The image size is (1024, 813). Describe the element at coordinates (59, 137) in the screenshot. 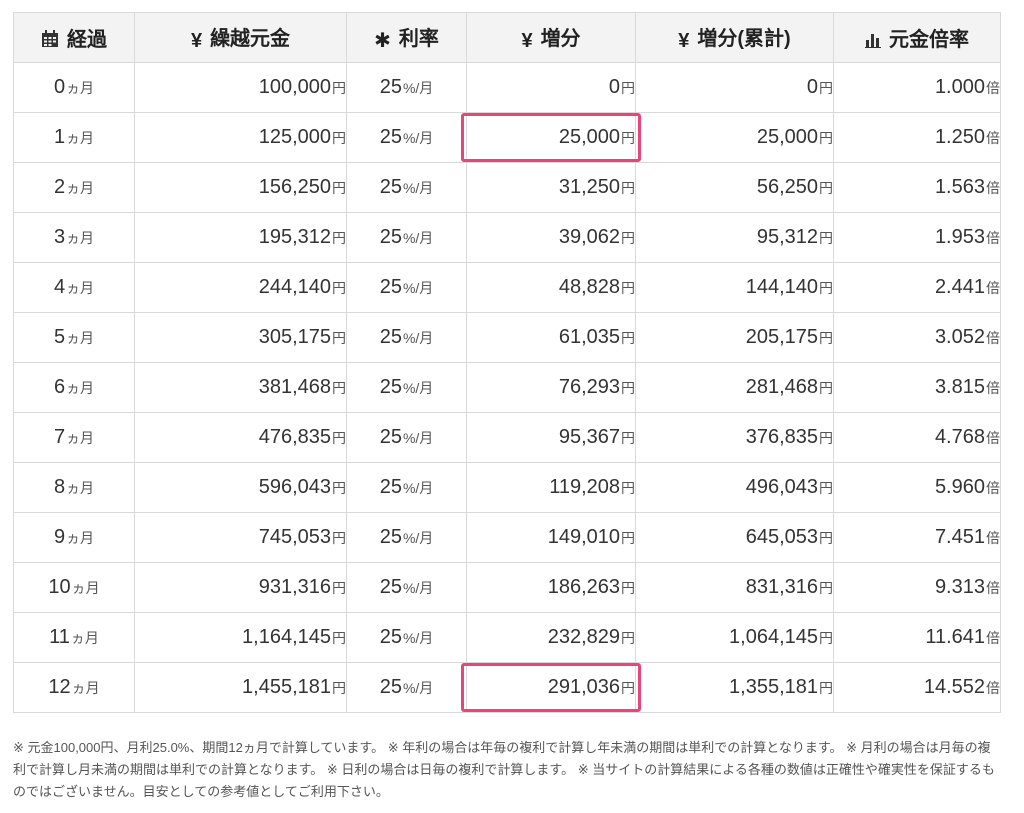

I see `cell-elapsed-value: 1` at that location.